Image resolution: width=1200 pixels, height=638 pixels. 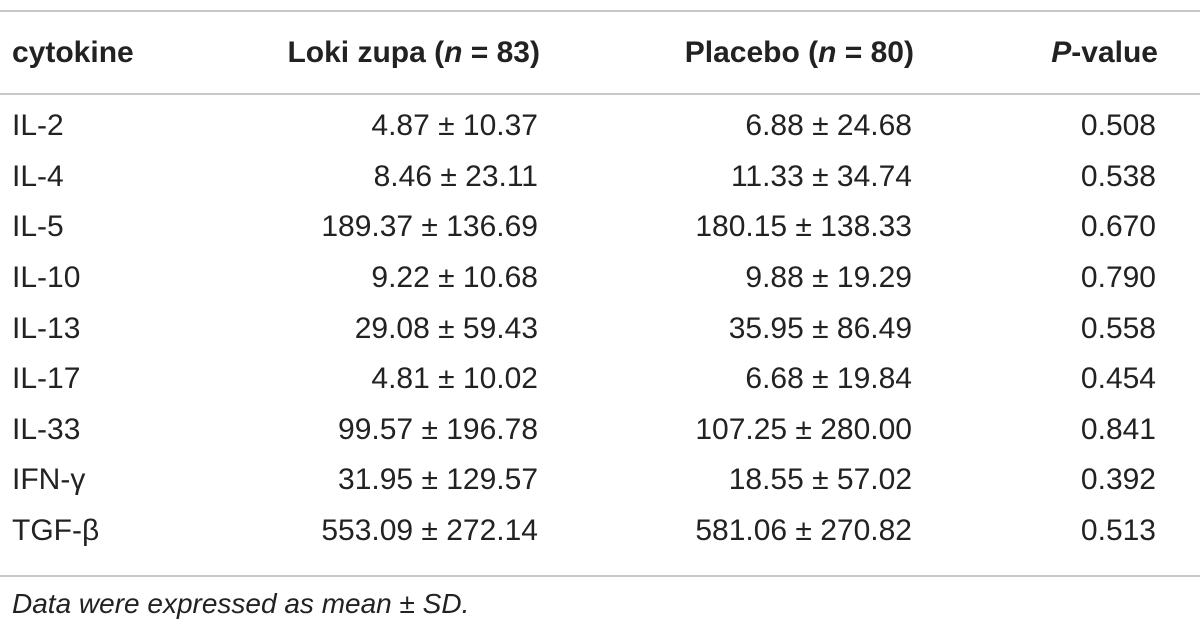 What do you see at coordinates (1118, 126) in the screenshot?
I see `cell-p-value: 0.508` at bounding box center [1118, 126].